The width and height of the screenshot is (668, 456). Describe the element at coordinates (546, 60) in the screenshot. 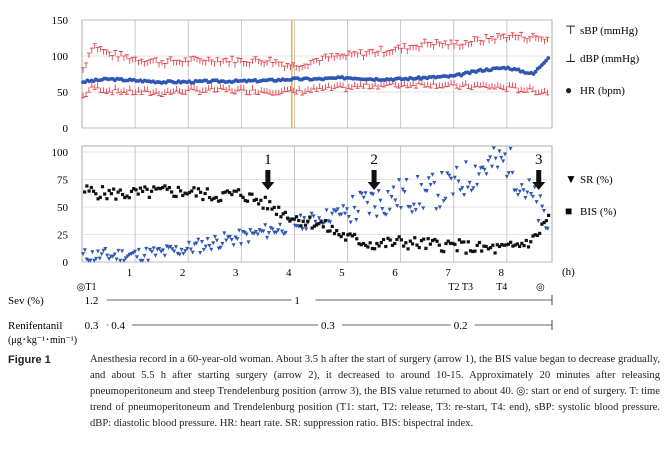

I see `hr-point` at that location.